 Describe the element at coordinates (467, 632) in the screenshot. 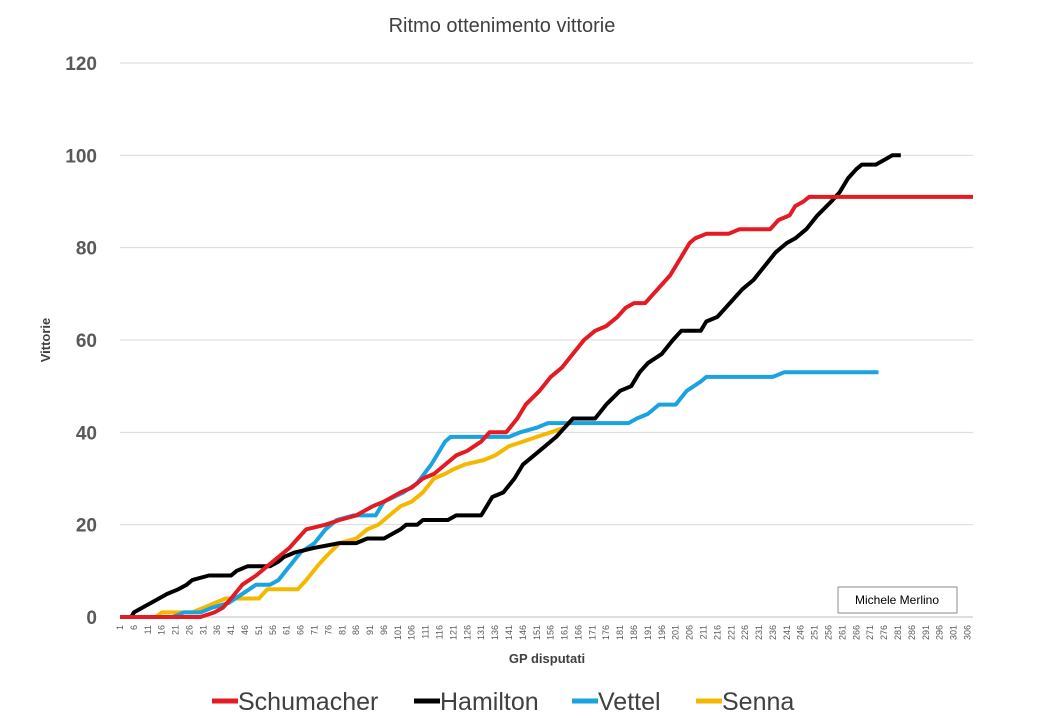

I see `x-tick-label: 126` at that location.